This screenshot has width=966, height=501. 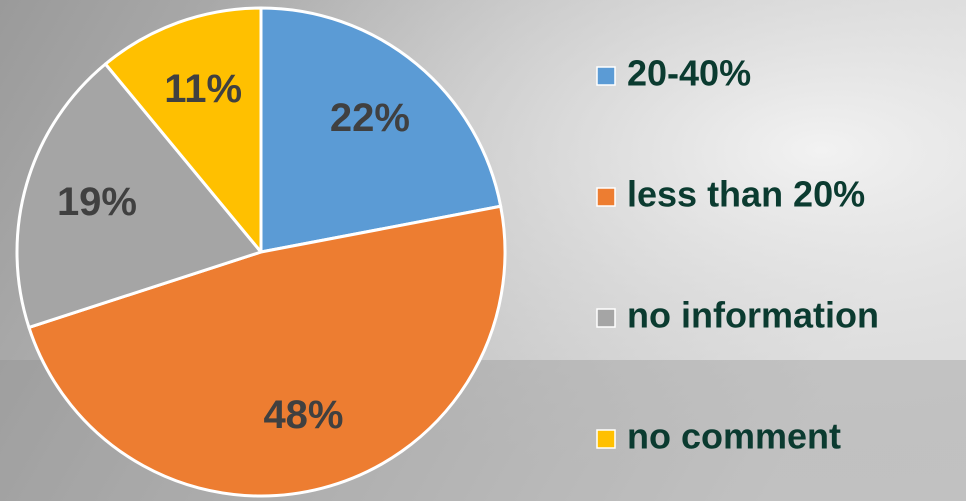 What do you see at coordinates (370, 118) in the screenshot?
I see `data-label: 22%` at bounding box center [370, 118].